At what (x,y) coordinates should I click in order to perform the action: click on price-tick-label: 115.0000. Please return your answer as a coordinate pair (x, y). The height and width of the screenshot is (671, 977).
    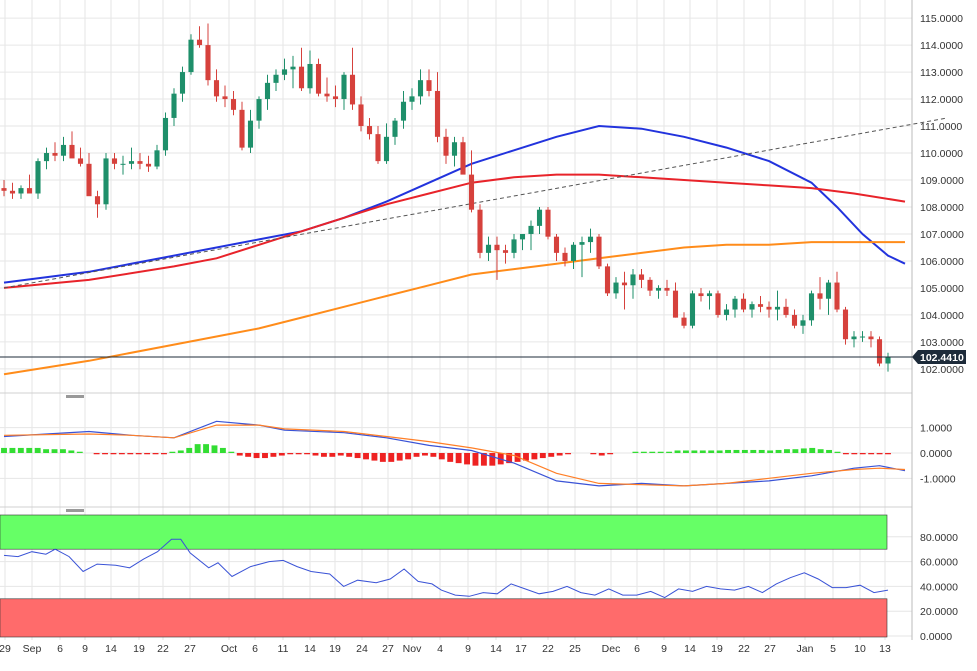
    Looking at the image, I should click on (941, 19).